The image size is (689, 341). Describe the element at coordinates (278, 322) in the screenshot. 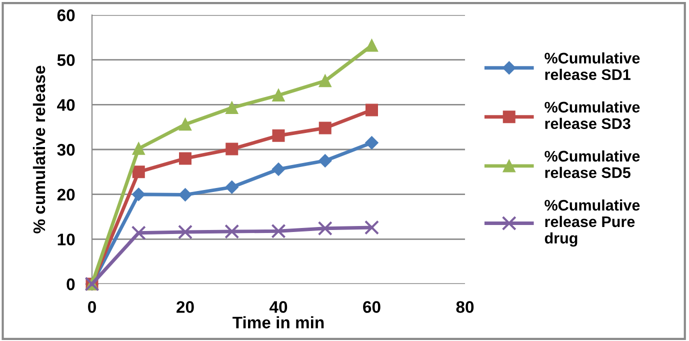

I see `x-axis-title: Time in min` at that location.